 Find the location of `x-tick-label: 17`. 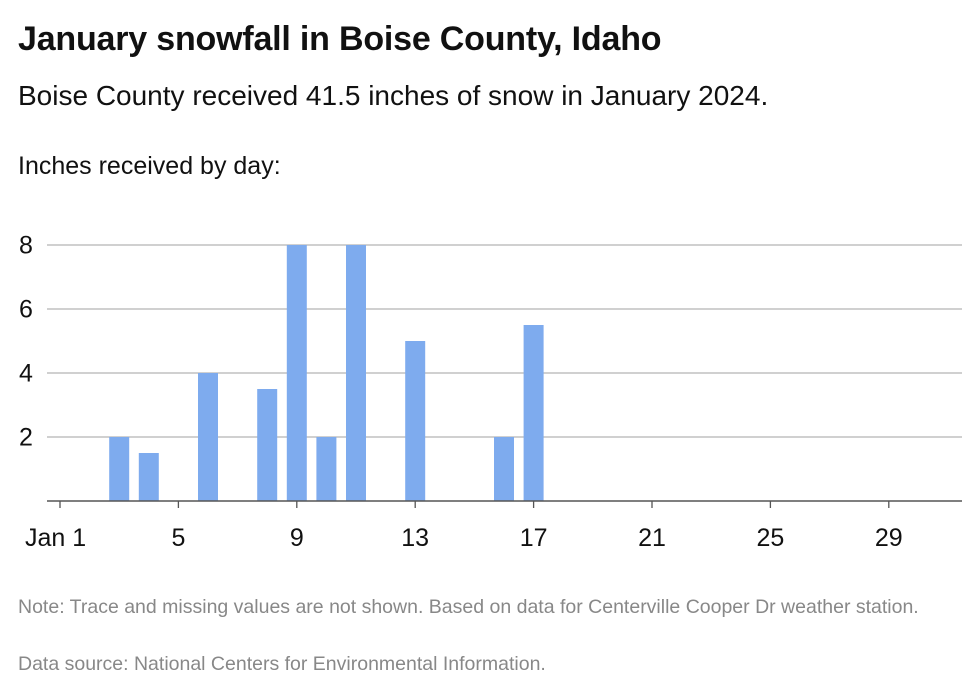

x-tick-label: 17 is located at coordinates (534, 538).